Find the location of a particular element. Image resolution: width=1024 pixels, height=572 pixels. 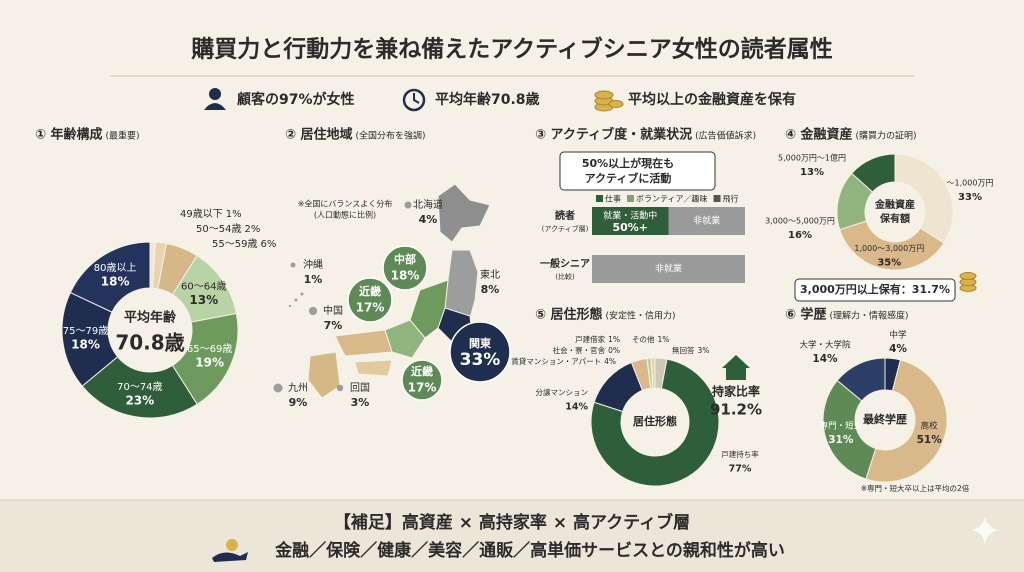

category-note: (比較) is located at coordinates (565, 276).